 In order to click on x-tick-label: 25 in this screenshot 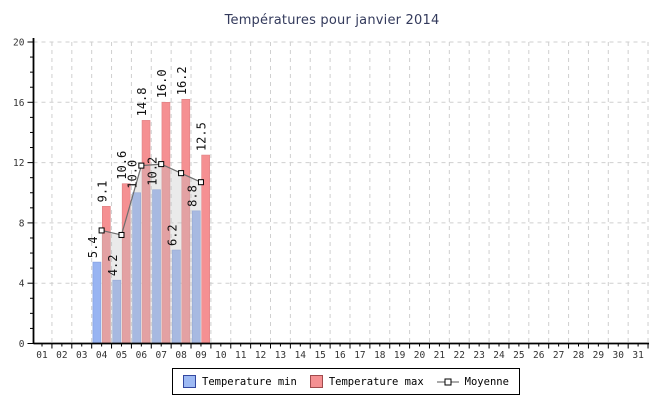, I will do `click(518, 355)`.